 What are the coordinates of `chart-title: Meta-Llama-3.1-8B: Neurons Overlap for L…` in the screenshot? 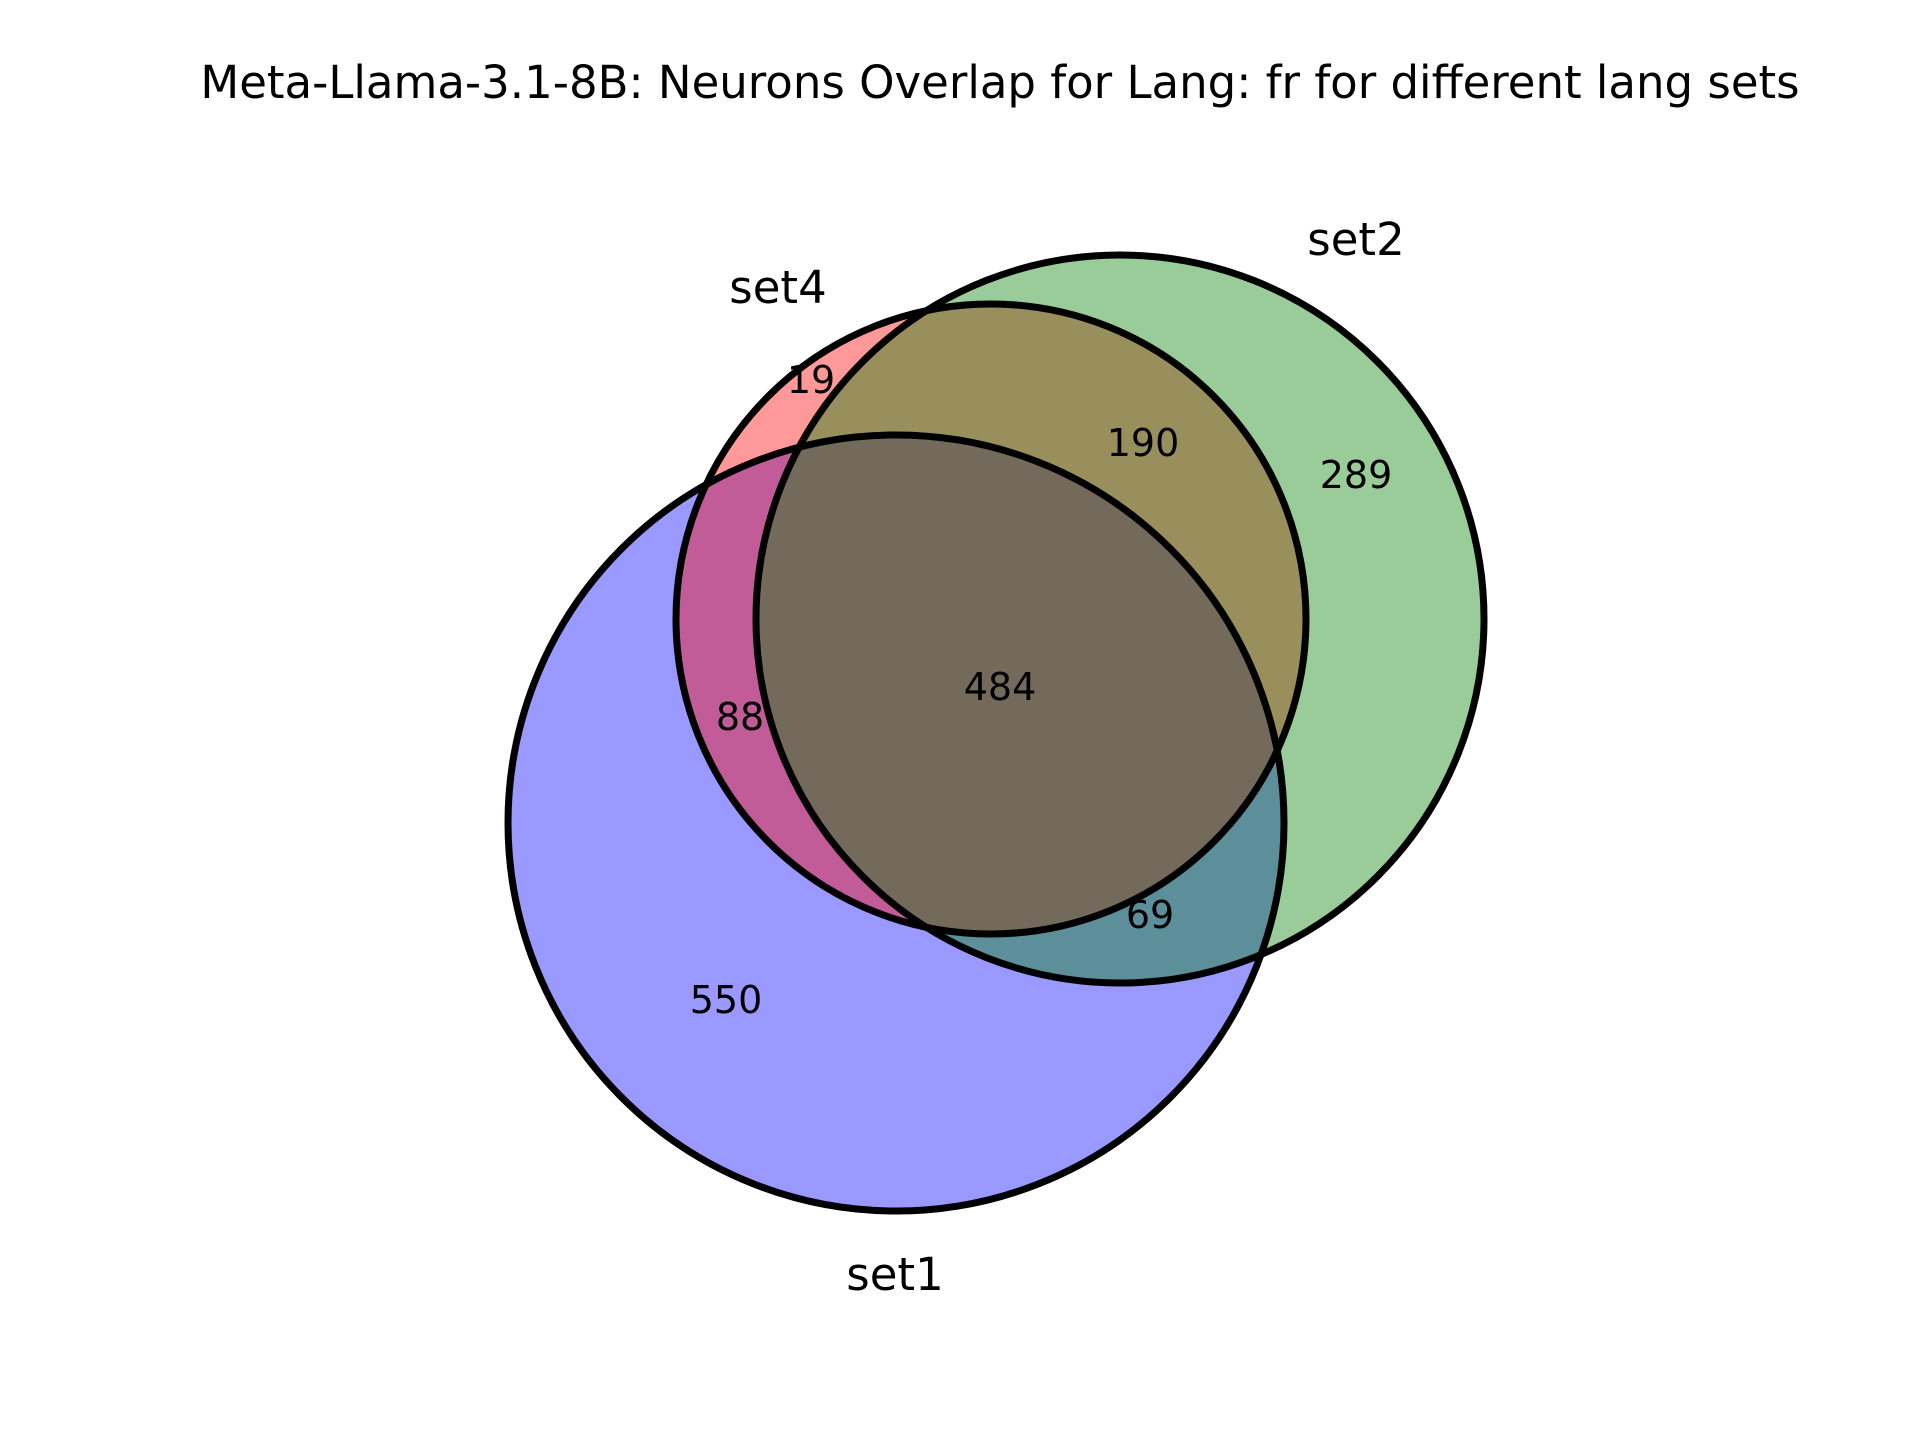 It's located at (999, 82).